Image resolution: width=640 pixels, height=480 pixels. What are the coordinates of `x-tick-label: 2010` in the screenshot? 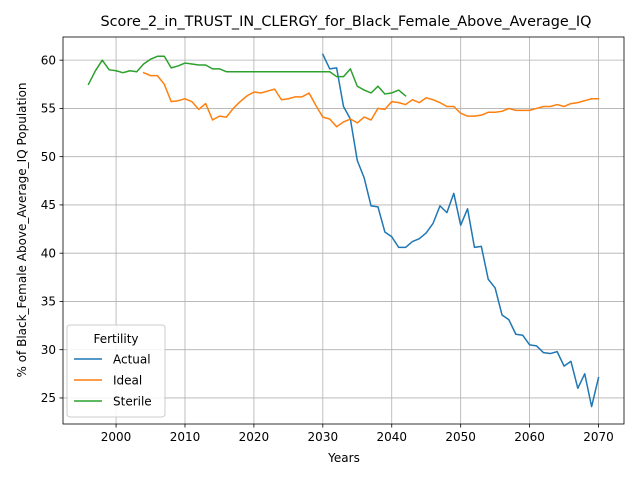 It's located at (185, 437).